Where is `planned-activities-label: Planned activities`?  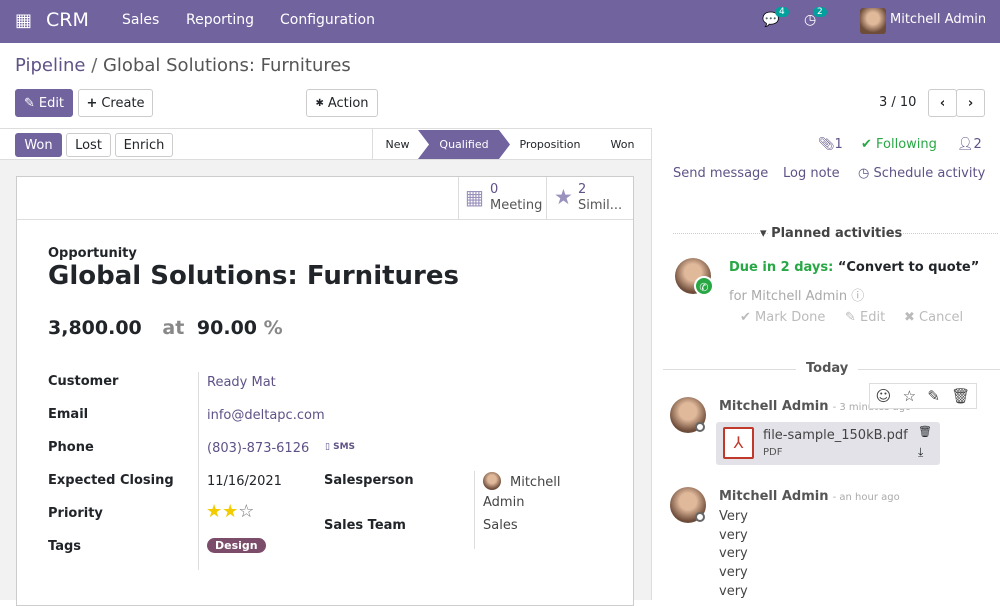
planned-activities-label: Planned activities is located at coordinates (837, 233).